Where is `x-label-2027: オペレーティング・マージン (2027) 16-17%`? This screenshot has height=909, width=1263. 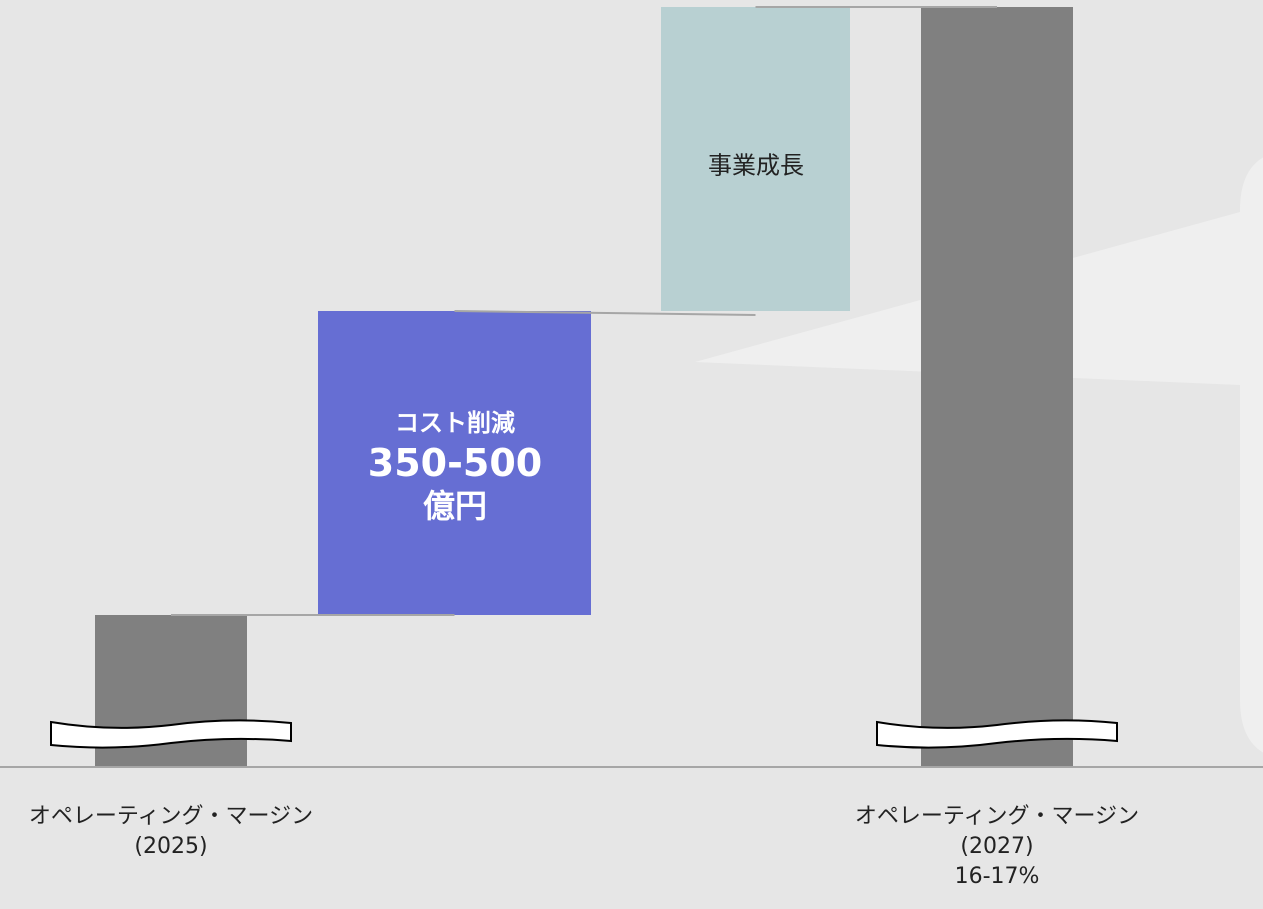
x-label-2027: オペレーティング・マージン (2027) 16-17% is located at coordinates (997, 847).